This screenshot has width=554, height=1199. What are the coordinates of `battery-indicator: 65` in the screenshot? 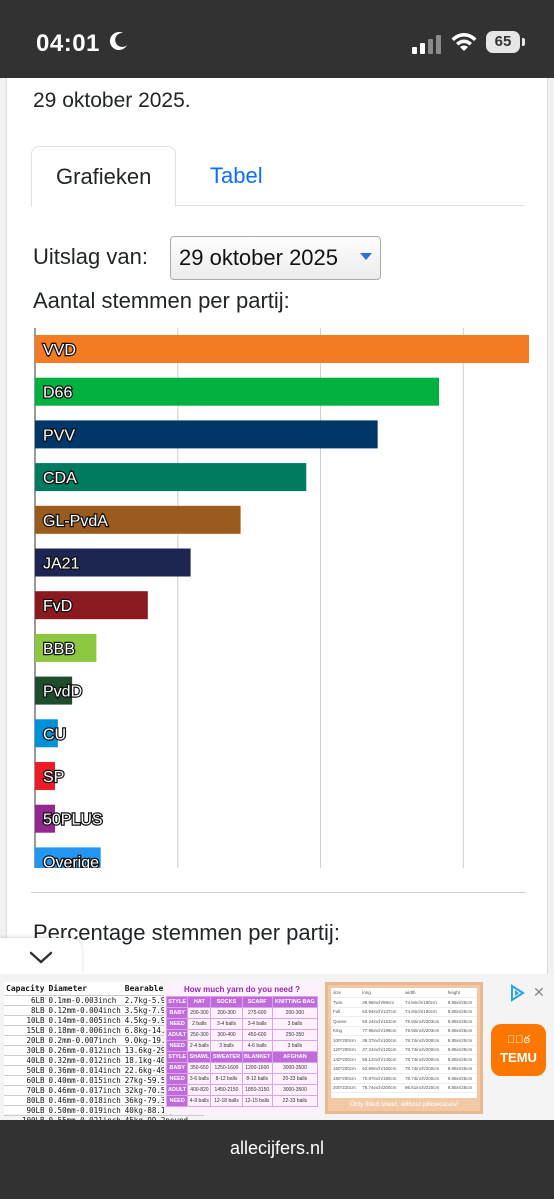 It's located at (503, 42).